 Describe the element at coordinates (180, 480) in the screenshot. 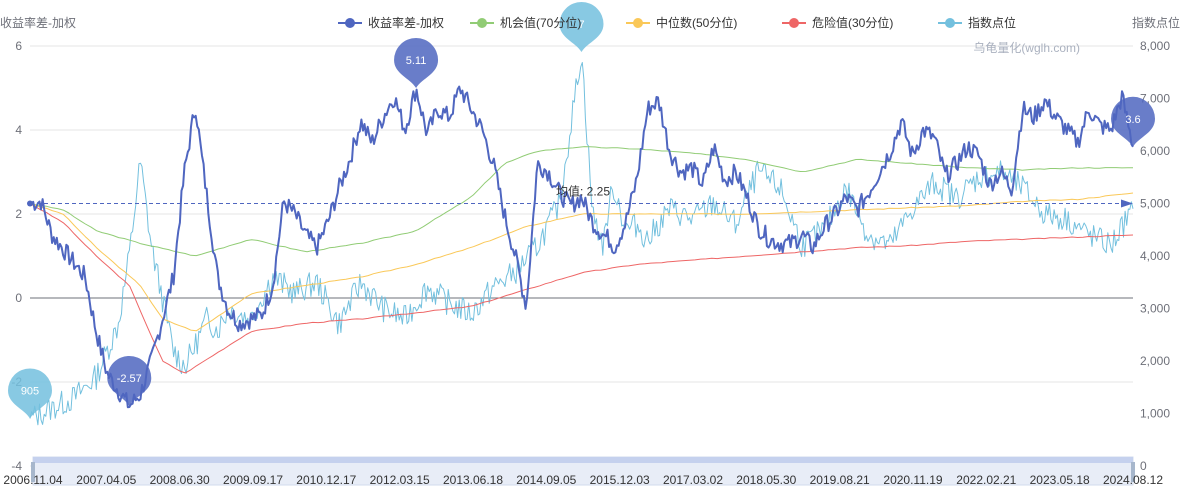

I see `x-tick-label: 2008.06.30` at that location.